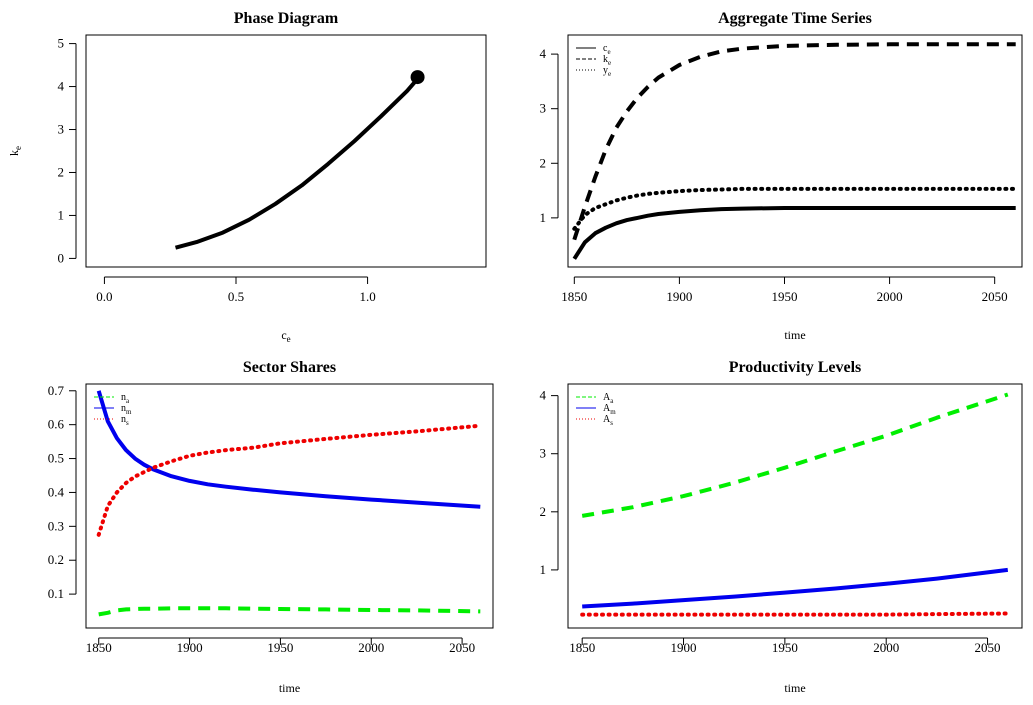 The image size is (1033, 705). I want to click on sectors-plot-frame, so click(289, 506).